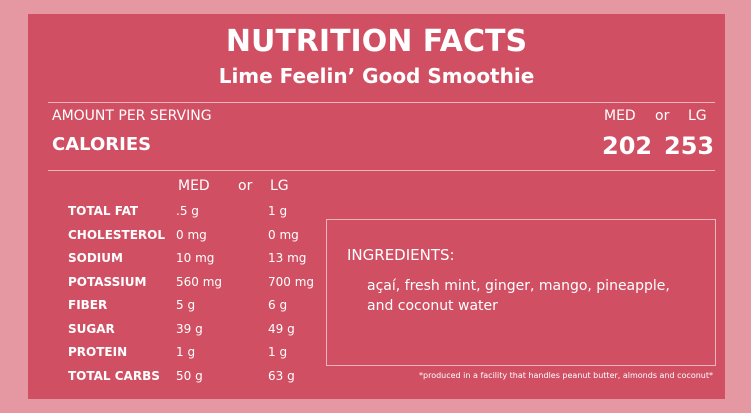 The image size is (751, 413). Describe the element at coordinates (278, 305) in the screenshot. I see `nutrient-value: 6 g` at that location.